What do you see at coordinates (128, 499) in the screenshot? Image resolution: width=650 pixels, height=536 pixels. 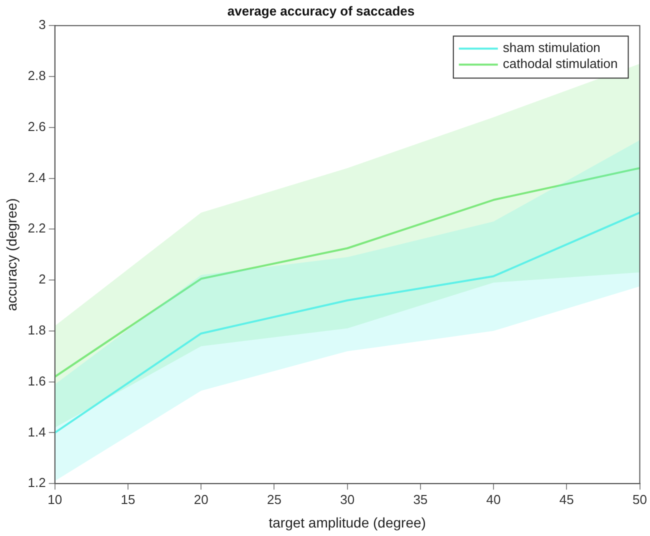 I see `x-tick-label: 15` at bounding box center [128, 499].